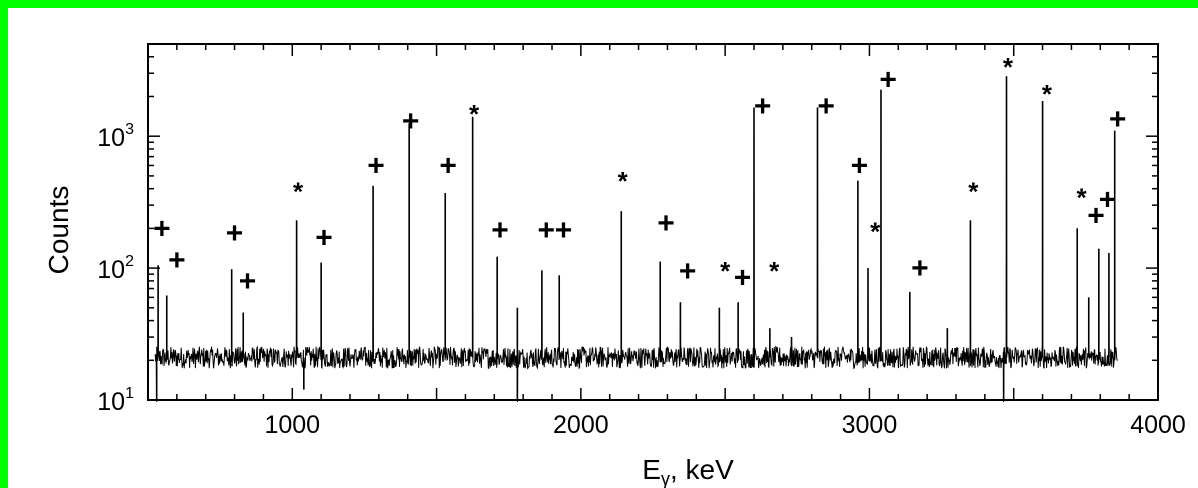 The height and width of the screenshot is (488, 1198). Describe the element at coordinates (870, 425) in the screenshot. I see `x-tick-label: 3000` at that location.